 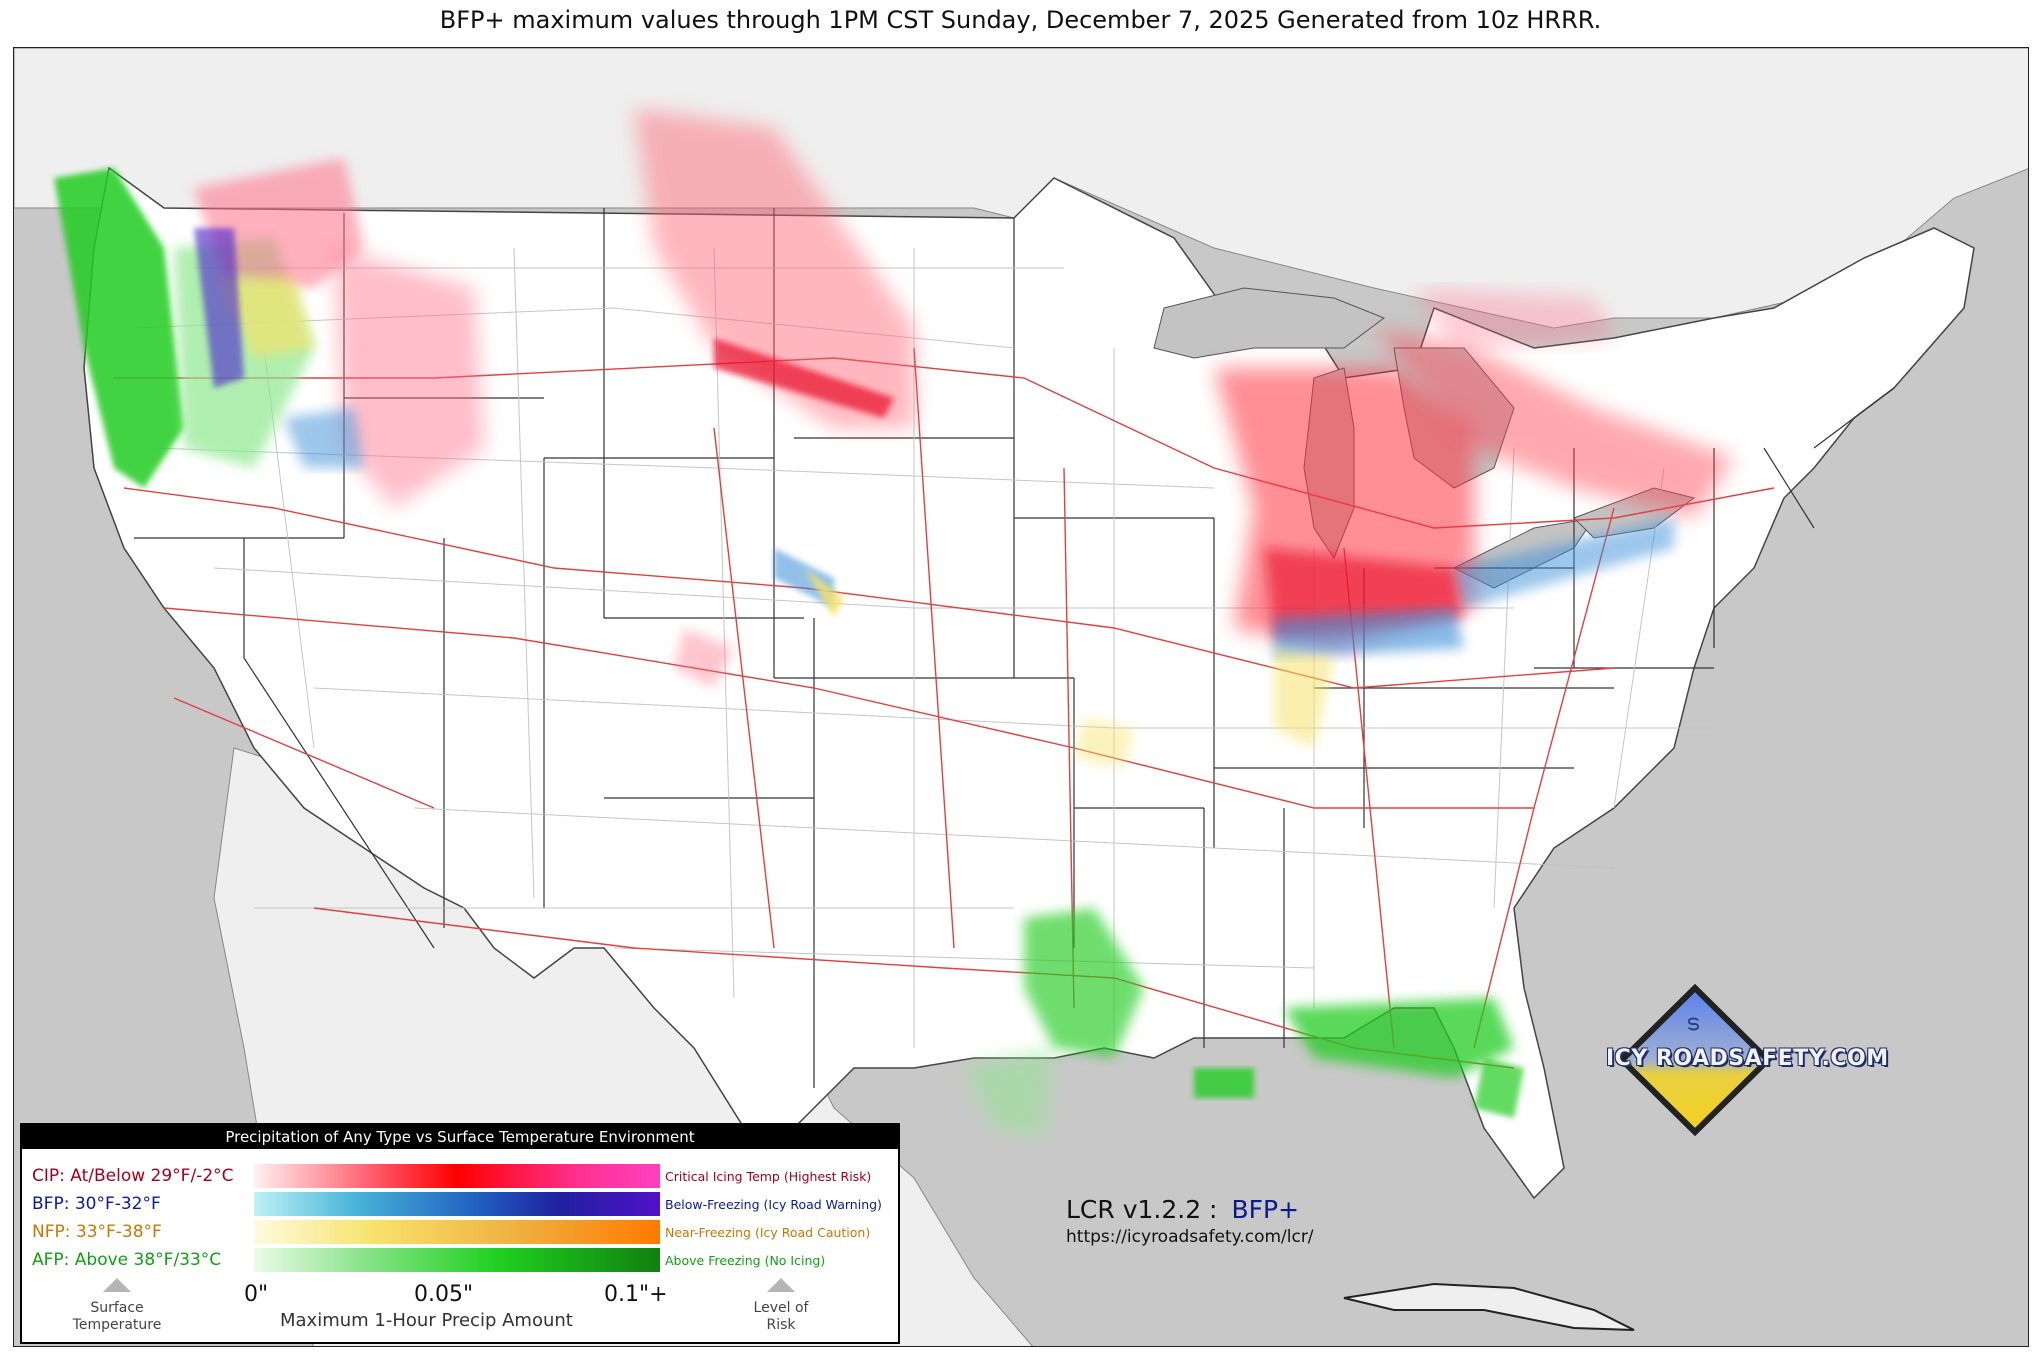 I want to click on version-label: LCR v1.2.2 : BFP+, so click(x=1182, y=1209).